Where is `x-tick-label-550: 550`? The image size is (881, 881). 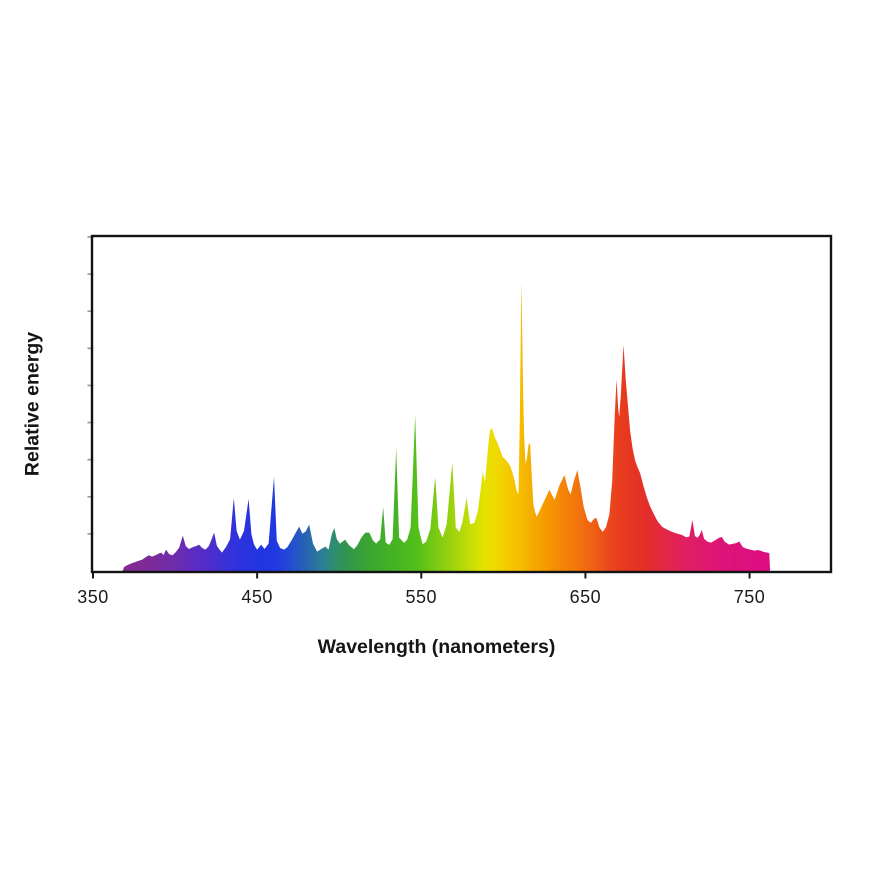
x-tick-label-550: 550 is located at coordinates (421, 597).